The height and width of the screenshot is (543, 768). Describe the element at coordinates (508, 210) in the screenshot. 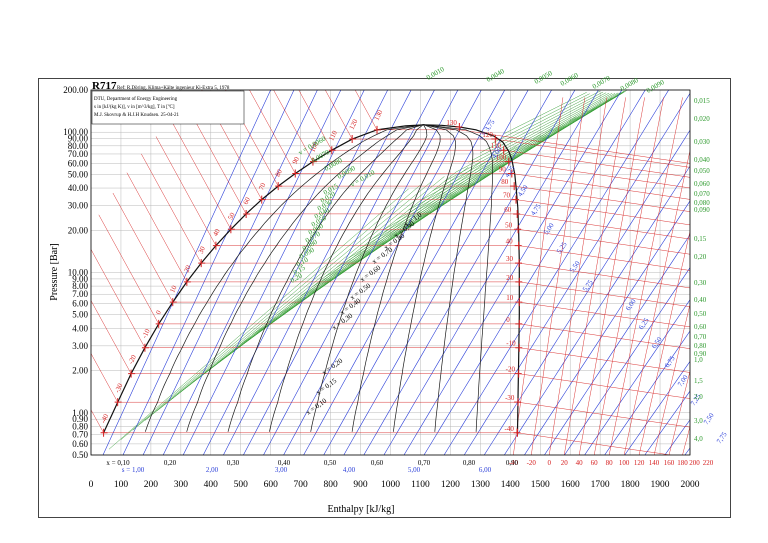

I see `vapor-temperature-label: 60` at that location.